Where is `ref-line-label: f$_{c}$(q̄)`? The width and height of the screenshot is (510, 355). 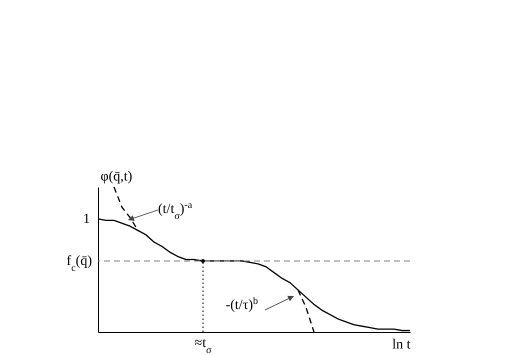 ref-line-label: f$_{c}$(q̄) is located at coordinates (79, 264).